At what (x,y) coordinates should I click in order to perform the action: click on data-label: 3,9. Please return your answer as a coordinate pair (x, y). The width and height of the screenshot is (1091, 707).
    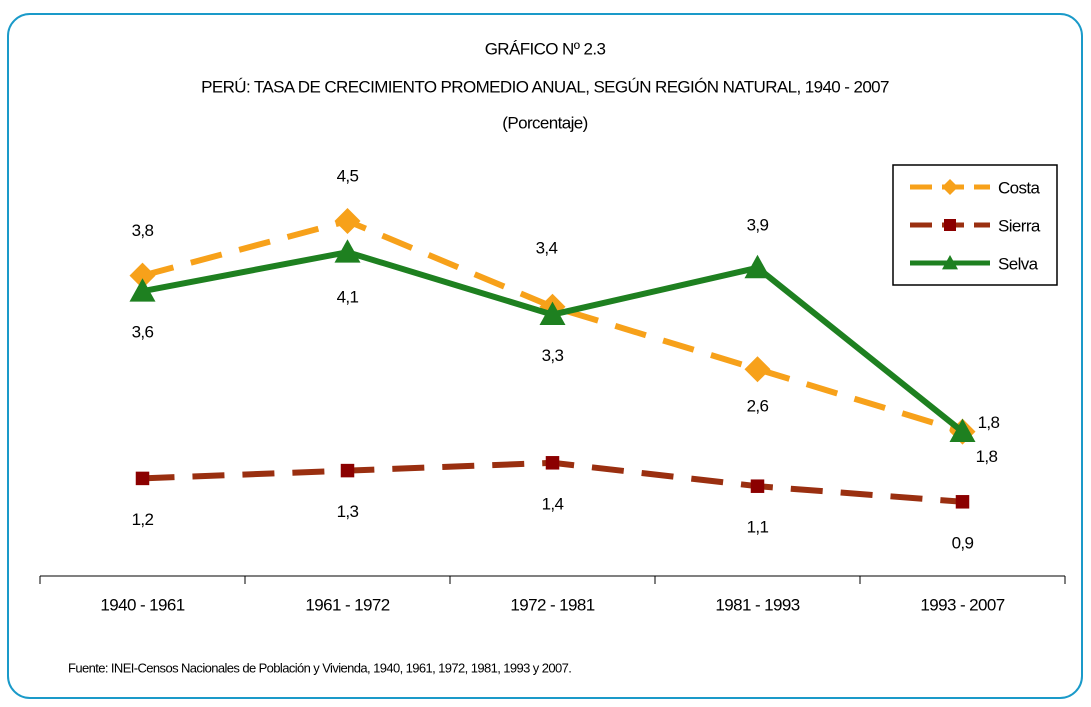
    Looking at the image, I should click on (758, 224).